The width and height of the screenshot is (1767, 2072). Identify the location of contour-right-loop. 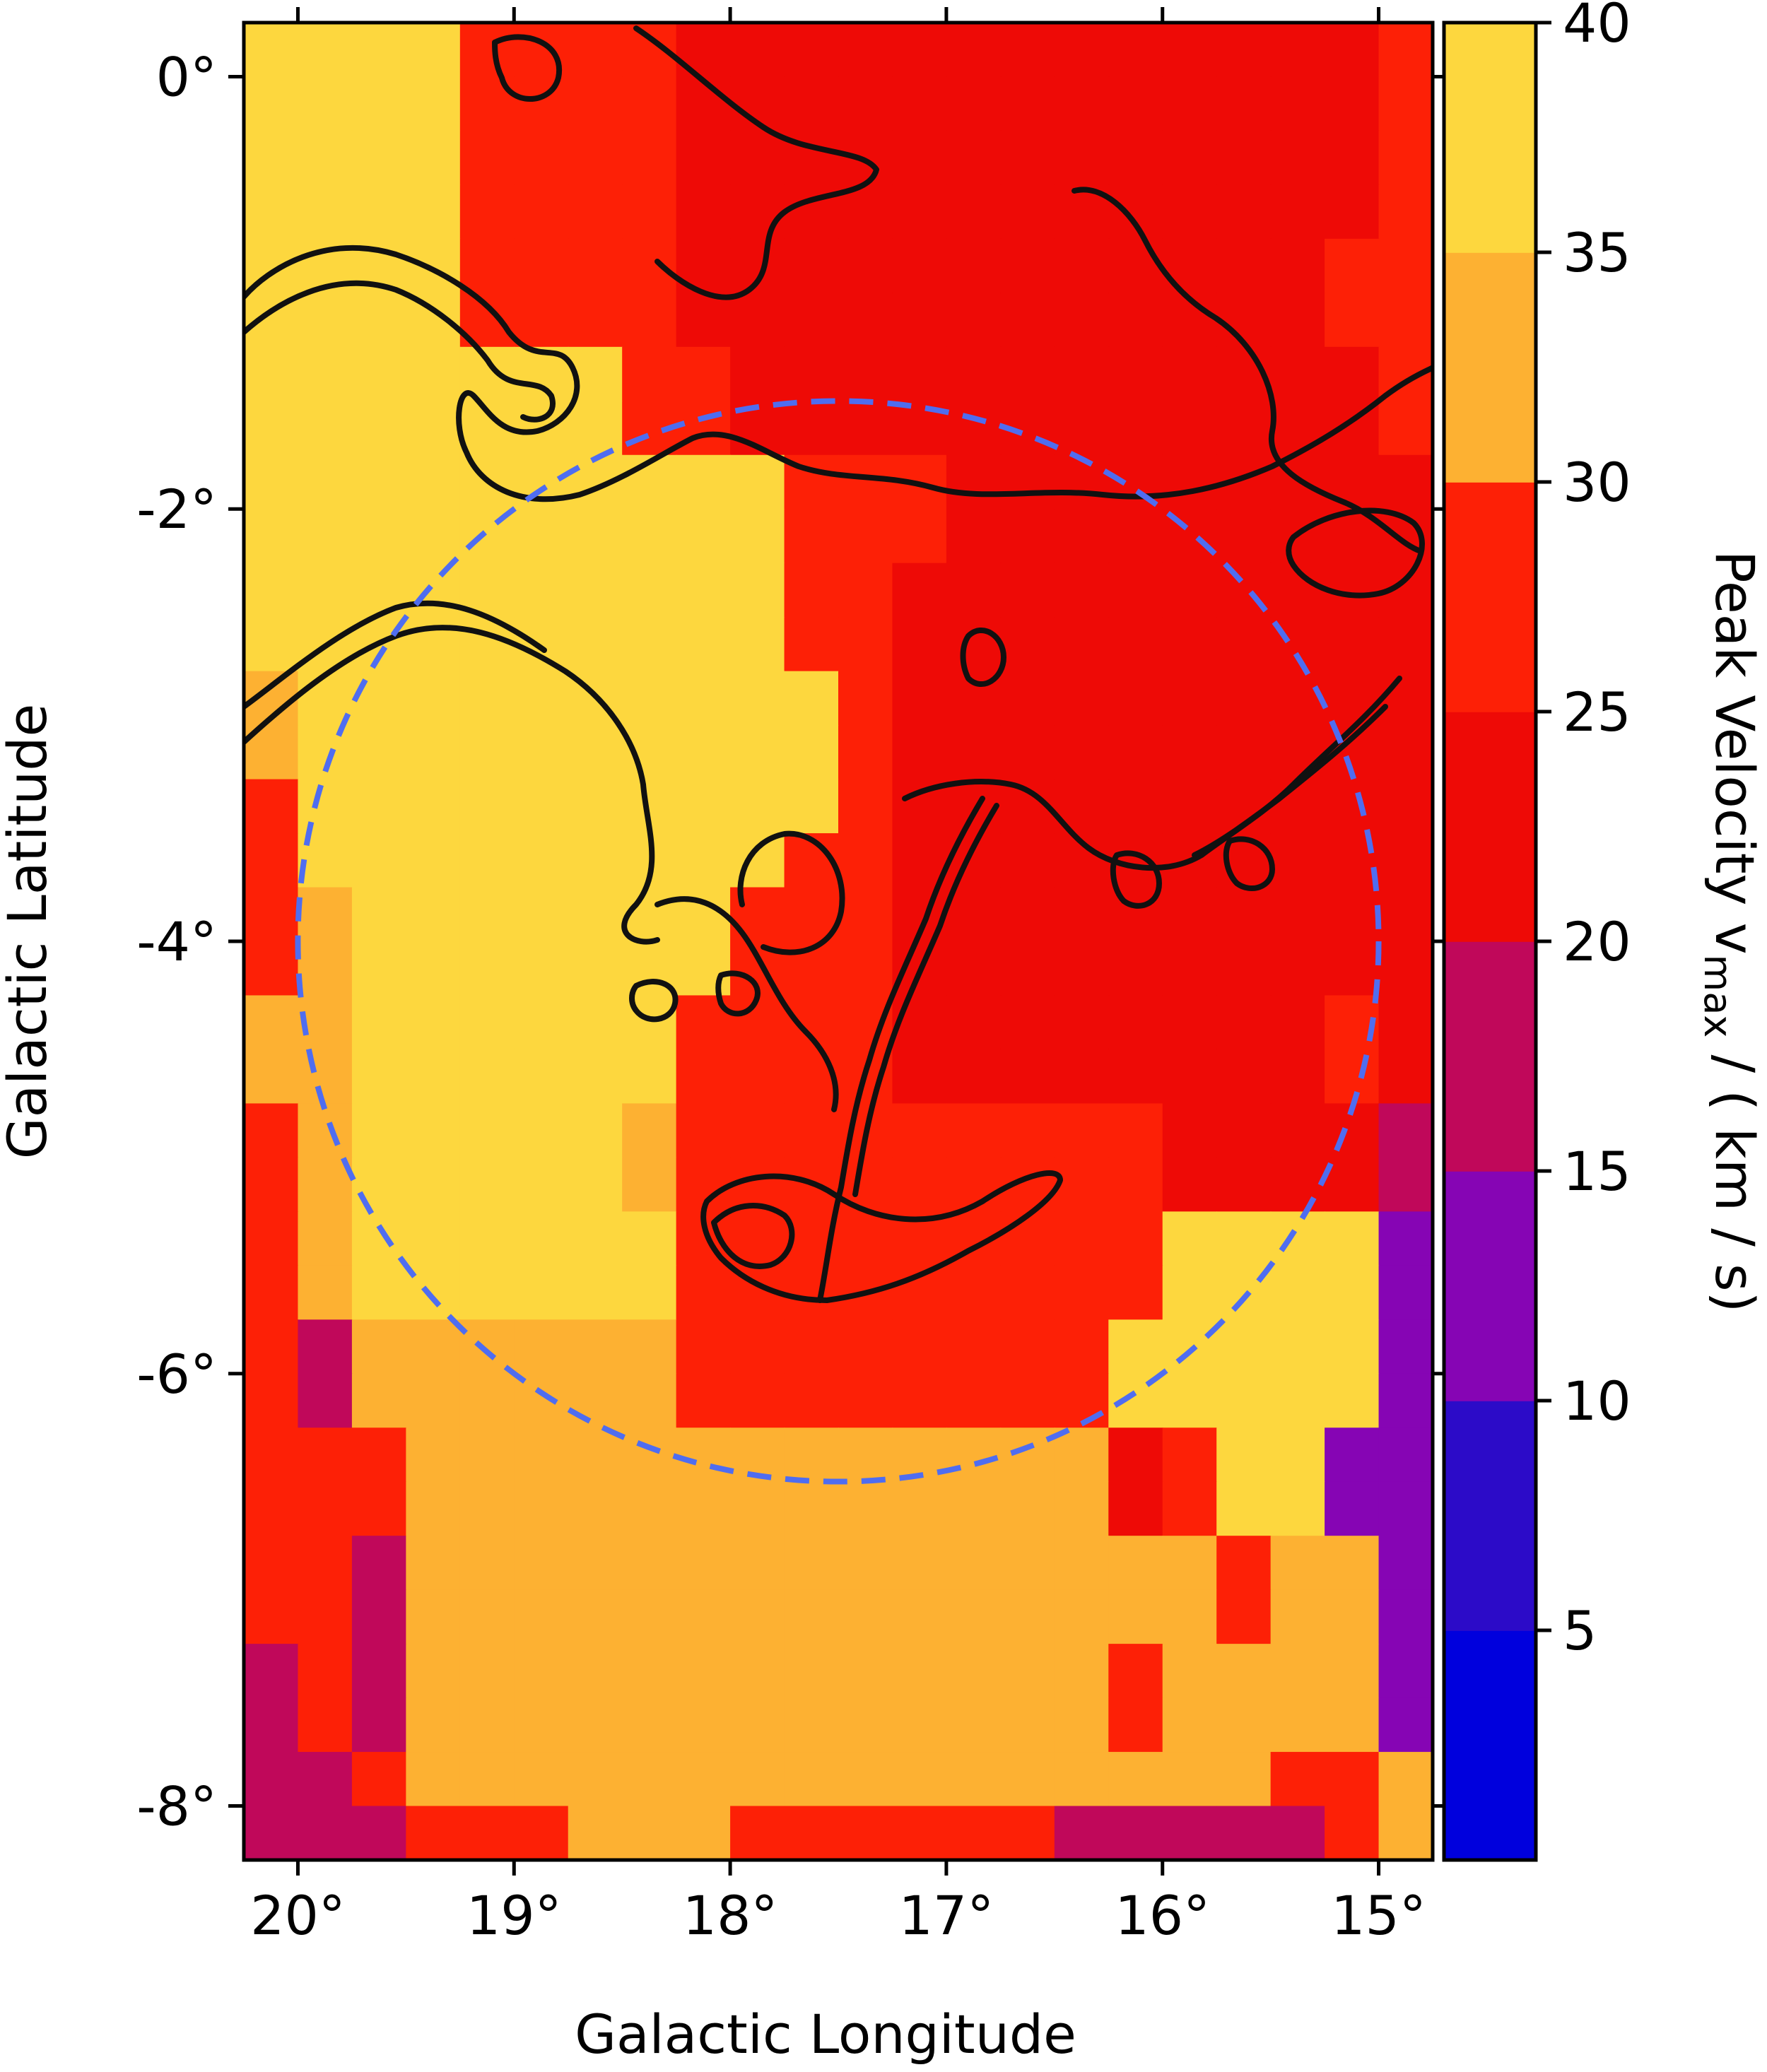
(1355, 553).